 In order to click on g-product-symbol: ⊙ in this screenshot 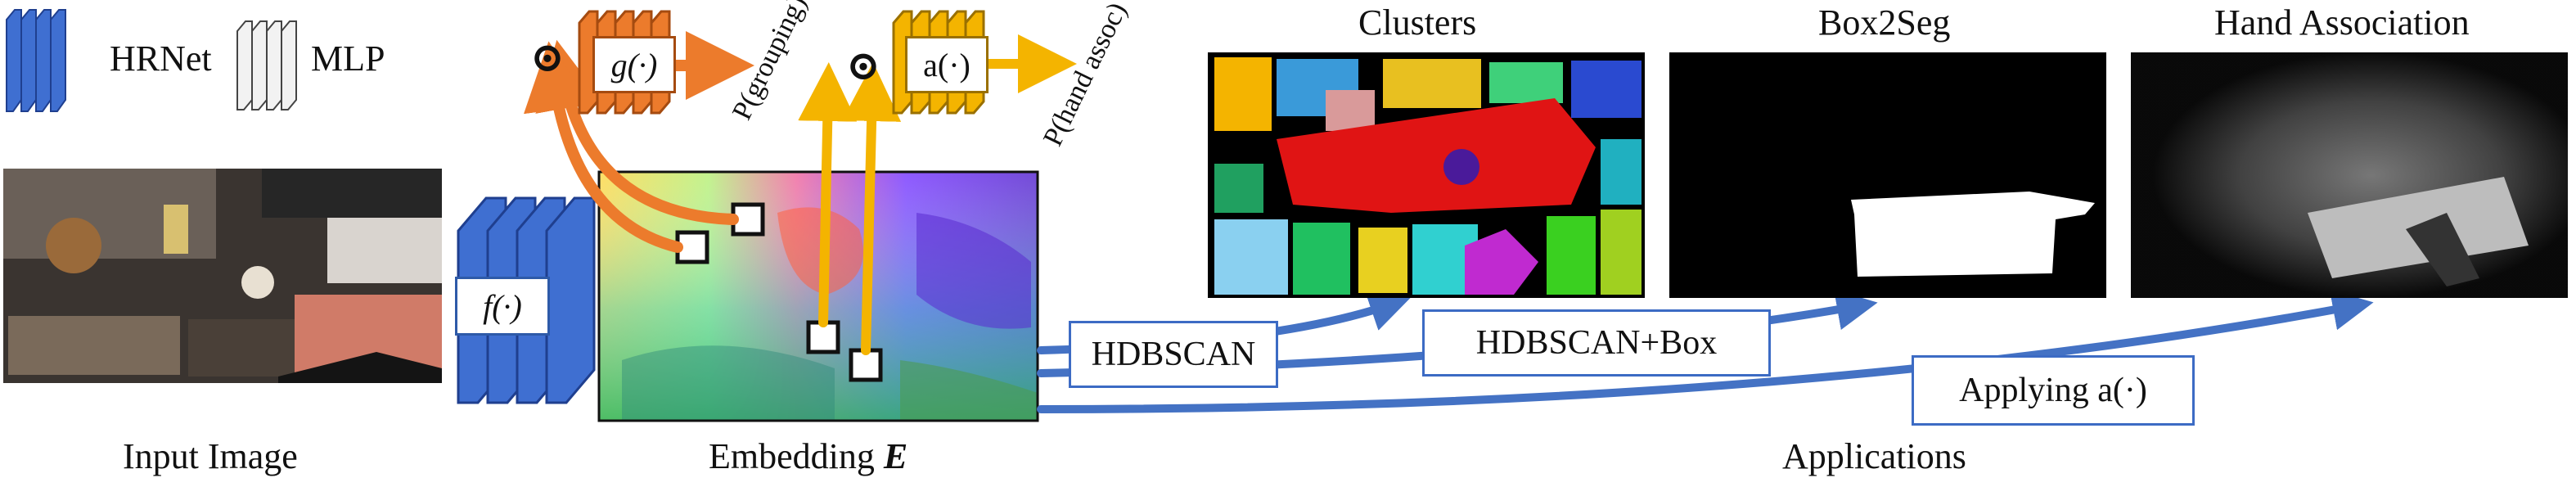, I will do `click(547, 57)`.